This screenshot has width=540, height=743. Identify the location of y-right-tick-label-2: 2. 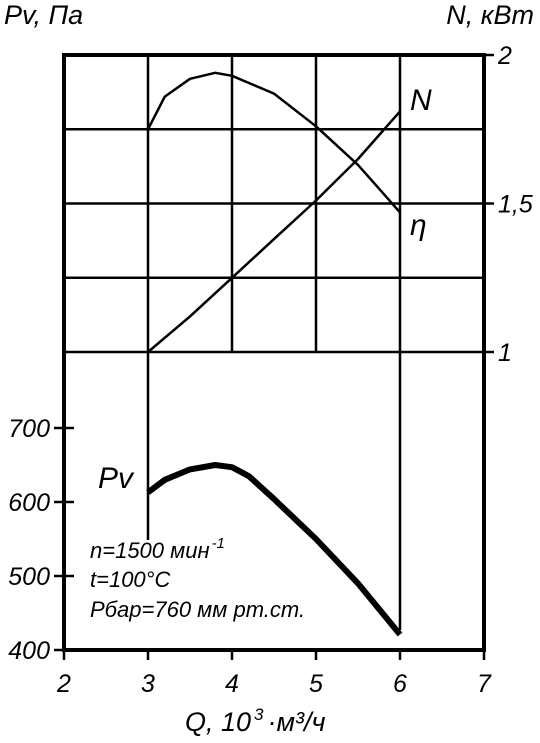
(504, 56).